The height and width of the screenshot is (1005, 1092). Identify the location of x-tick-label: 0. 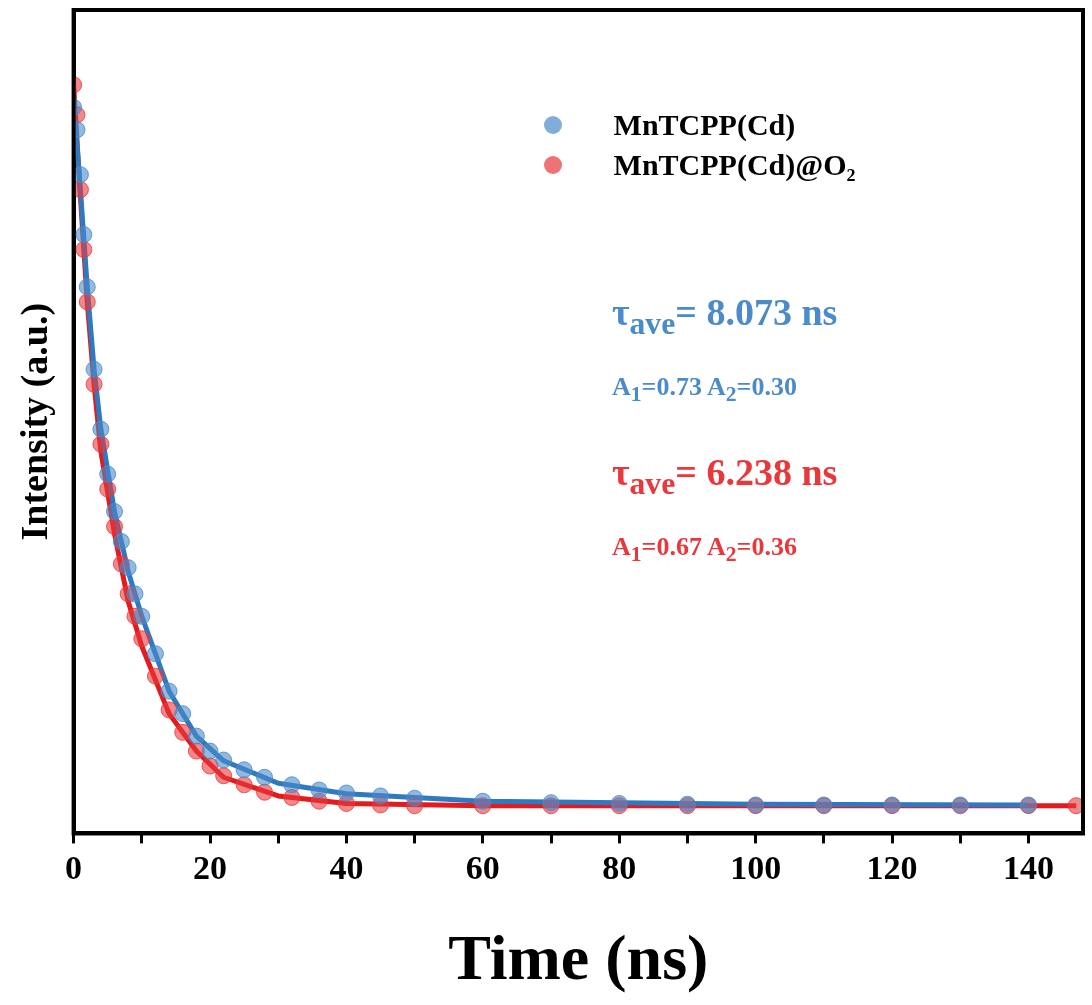
(74, 867).